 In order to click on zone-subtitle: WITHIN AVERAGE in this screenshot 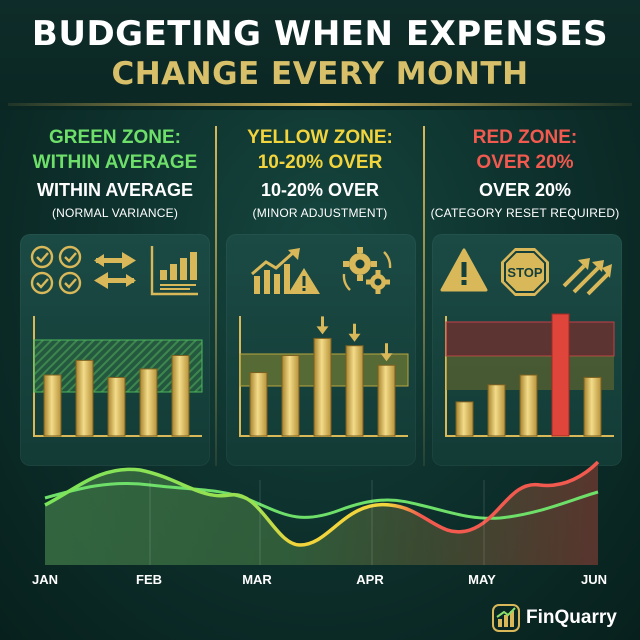, I will do `click(115, 162)`.